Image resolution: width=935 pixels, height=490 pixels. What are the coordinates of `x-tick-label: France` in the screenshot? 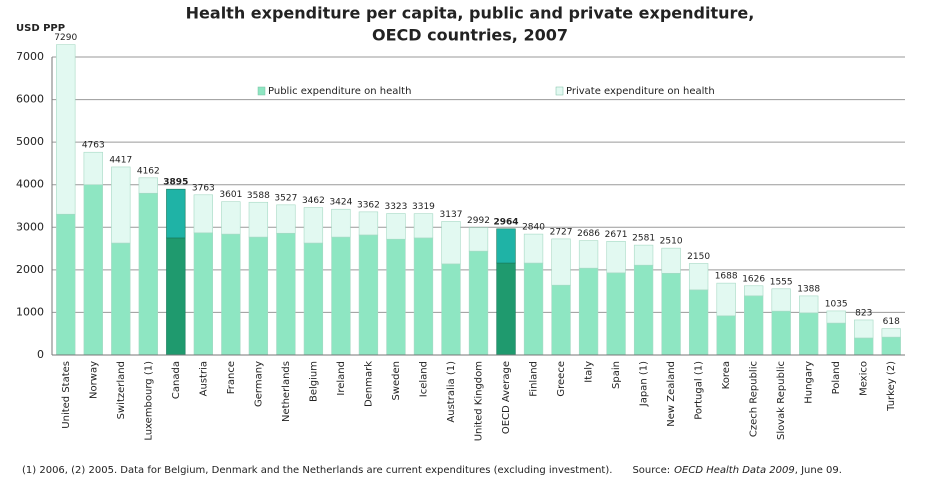 It's located at (231, 377).